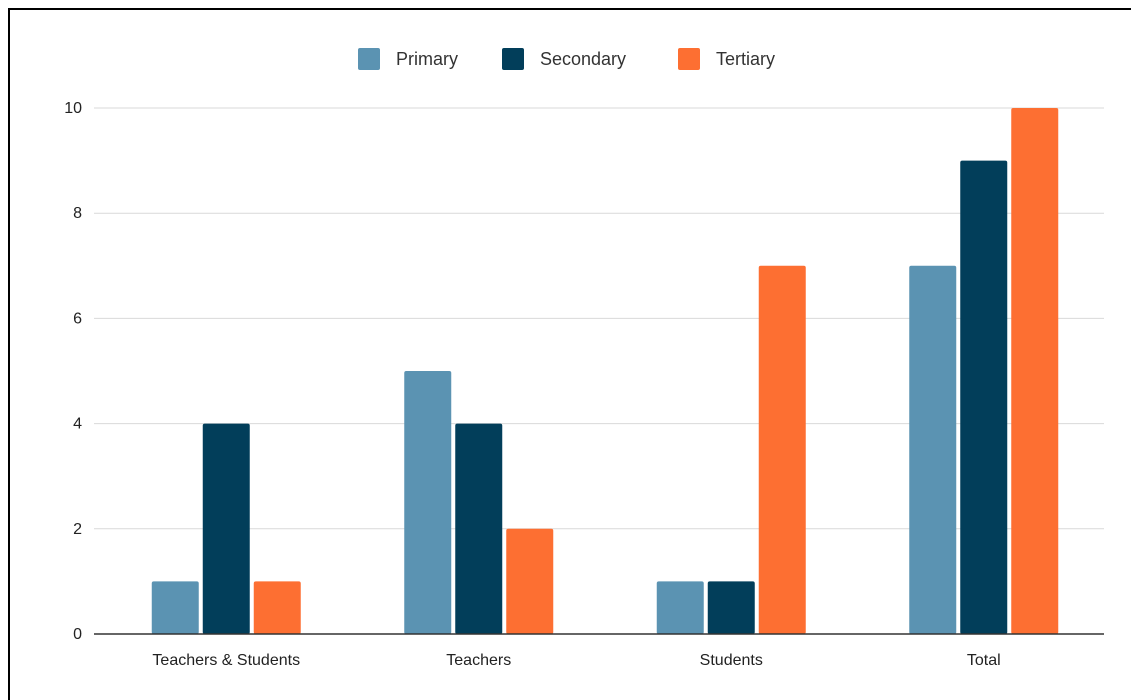 The height and width of the screenshot is (700, 1131). What do you see at coordinates (73, 371) in the screenshot?
I see `y-tick-labels: 0 2 4 6 8 10` at bounding box center [73, 371].